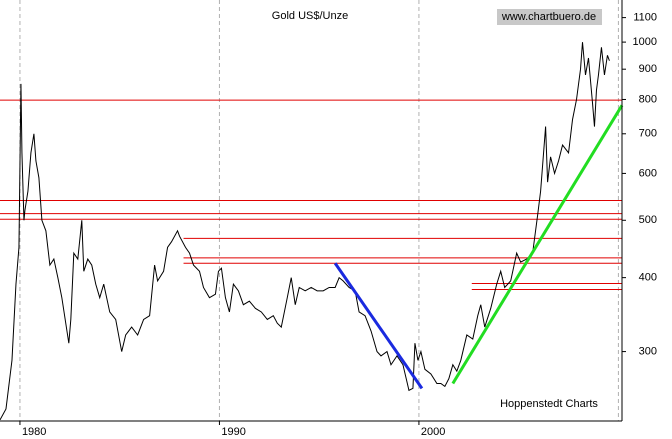 Image resolution: width=672 pixels, height=439 pixels. I want to click on x-tick-label: 1980, so click(34, 432).